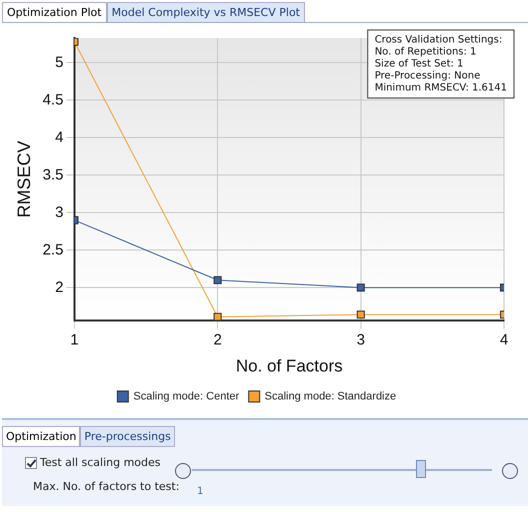 This screenshot has height=512, width=530. What do you see at coordinates (74, 340) in the screenshot?
I see `x-tick-label: 1` at bounding box center [74, 340].